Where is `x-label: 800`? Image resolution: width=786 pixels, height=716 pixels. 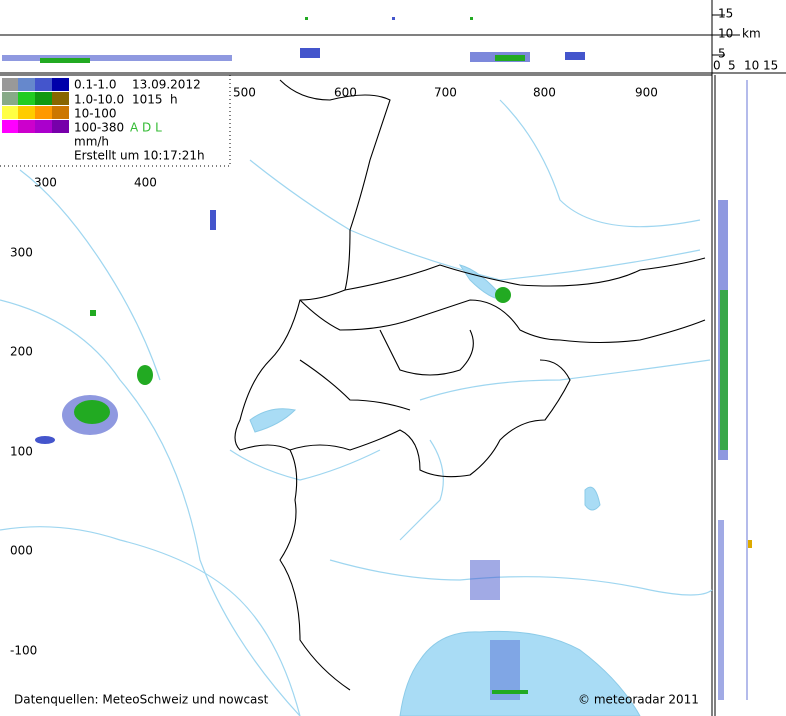
x-label: 800 is located at coordinates (544, 93).